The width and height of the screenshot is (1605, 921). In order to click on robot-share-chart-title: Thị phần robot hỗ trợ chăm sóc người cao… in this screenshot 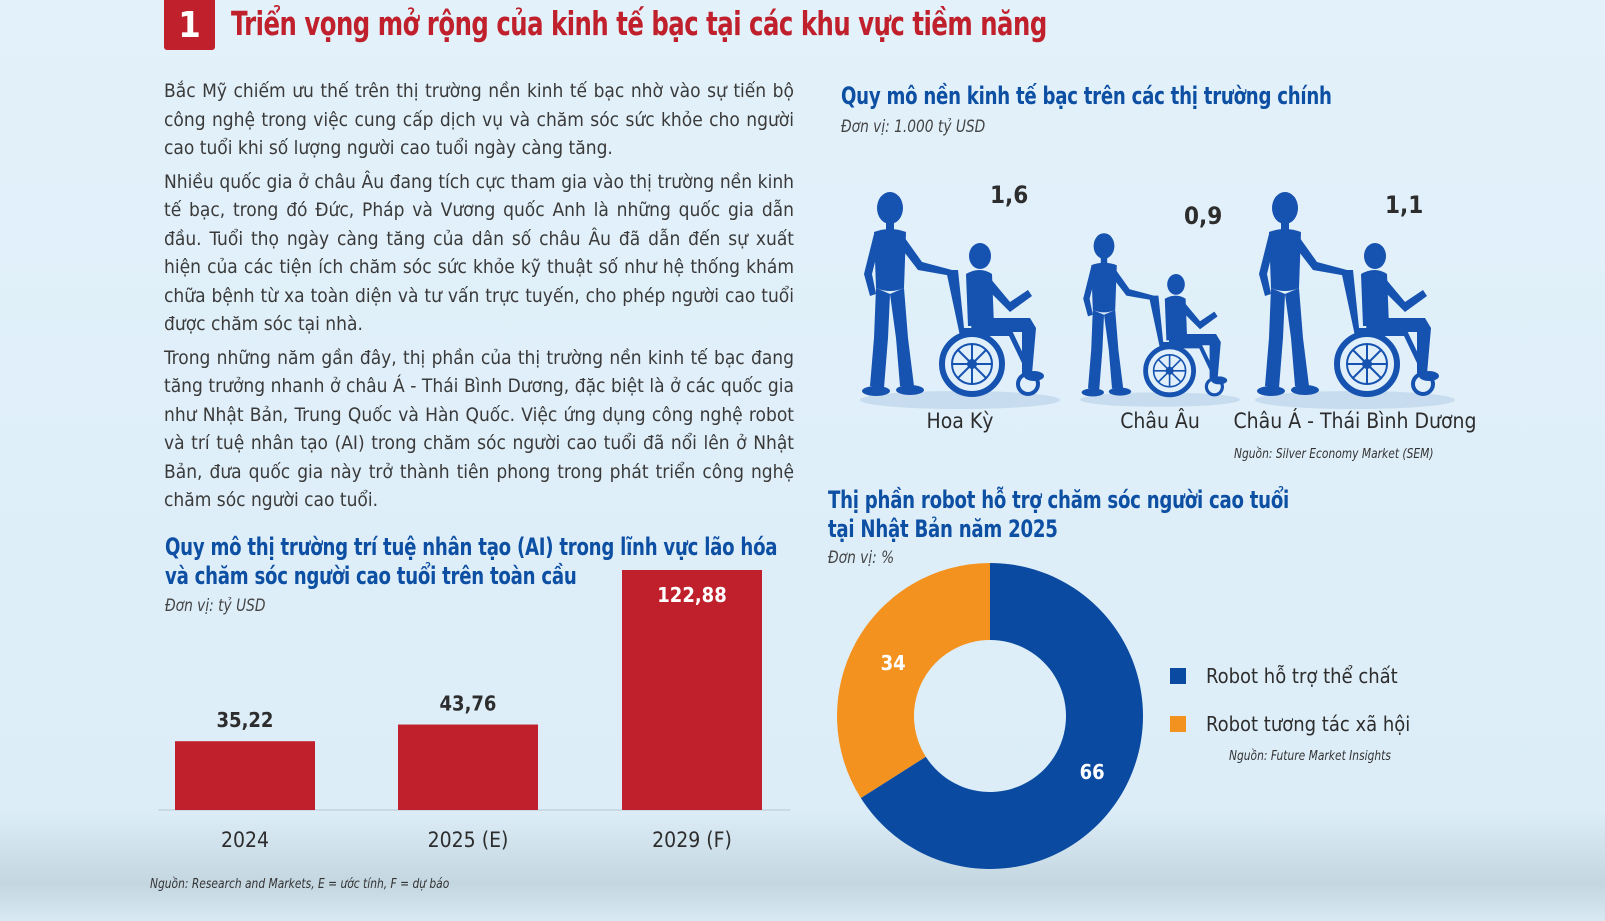, I will do `click(1058, 515)`.